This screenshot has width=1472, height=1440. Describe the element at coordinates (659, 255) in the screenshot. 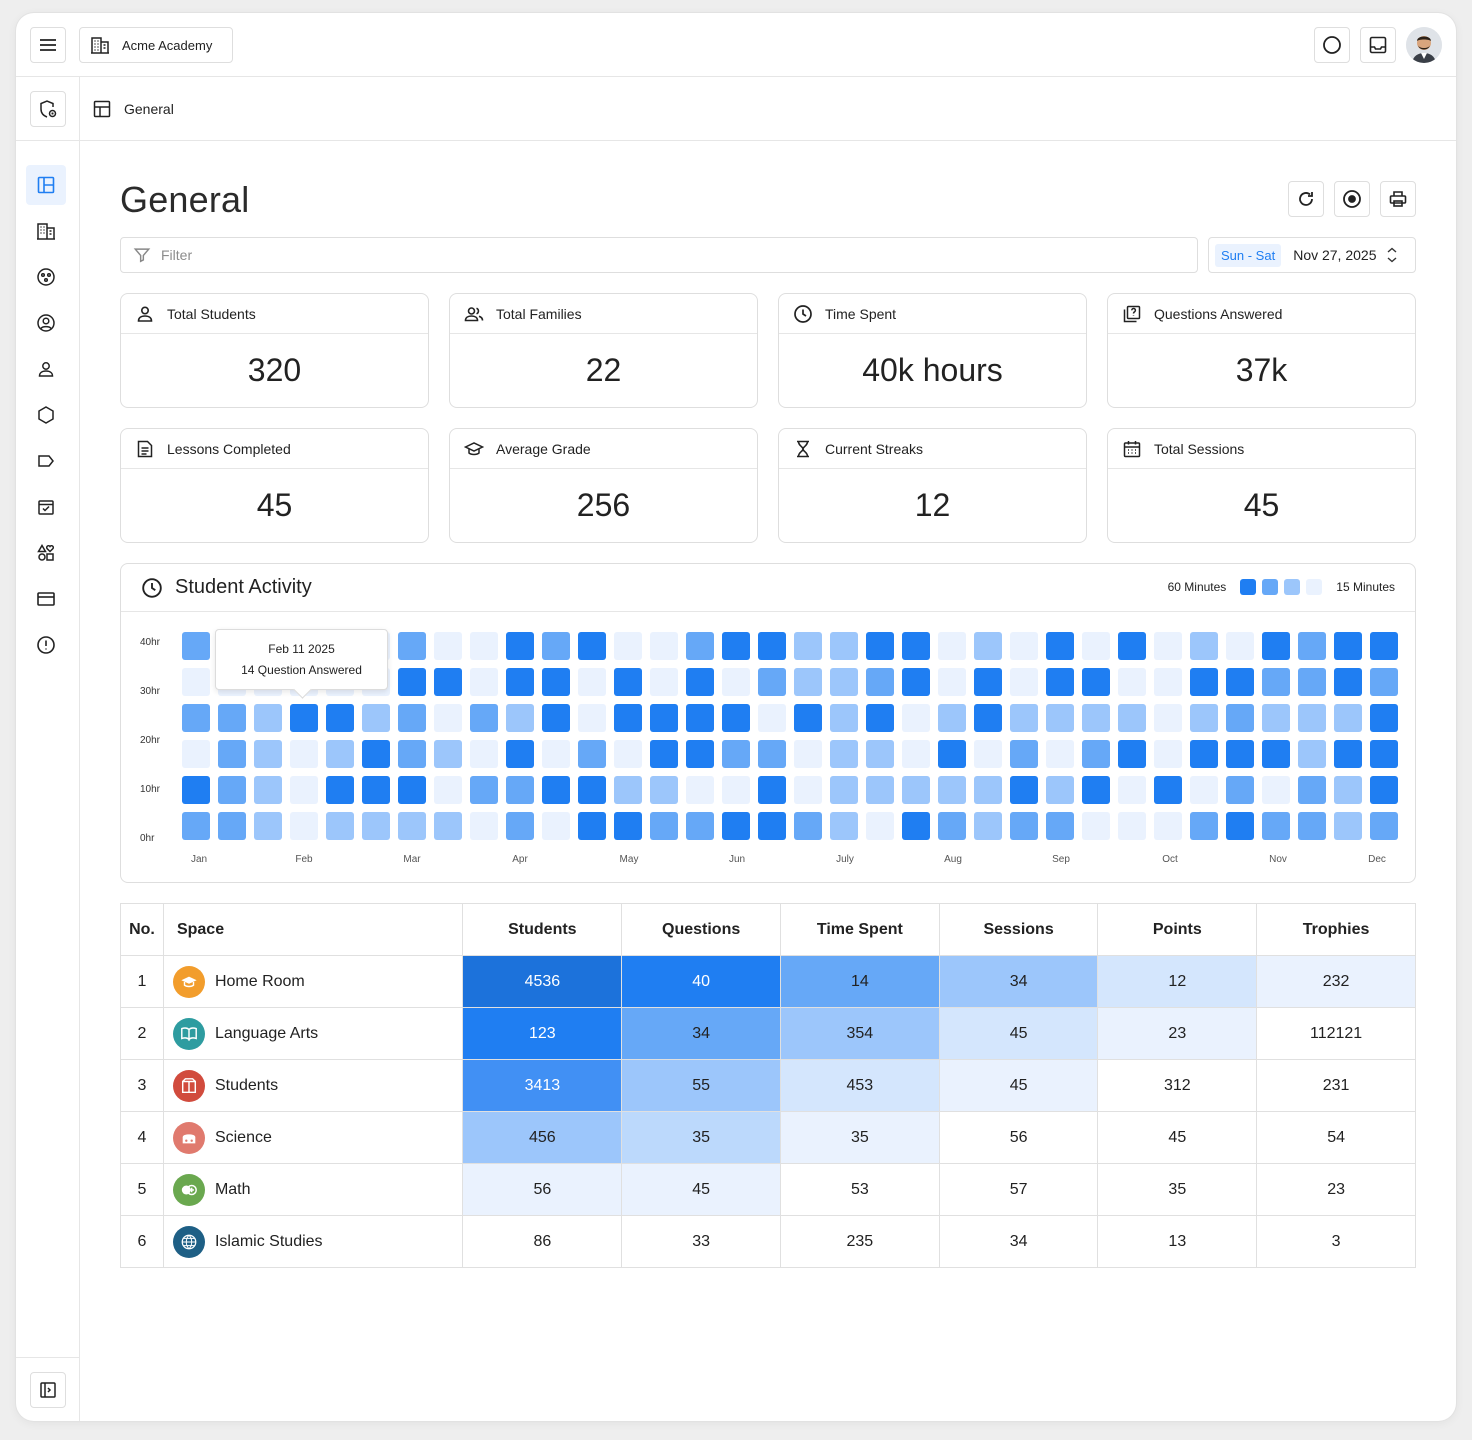

I see `filter-input: Filter` at that location.